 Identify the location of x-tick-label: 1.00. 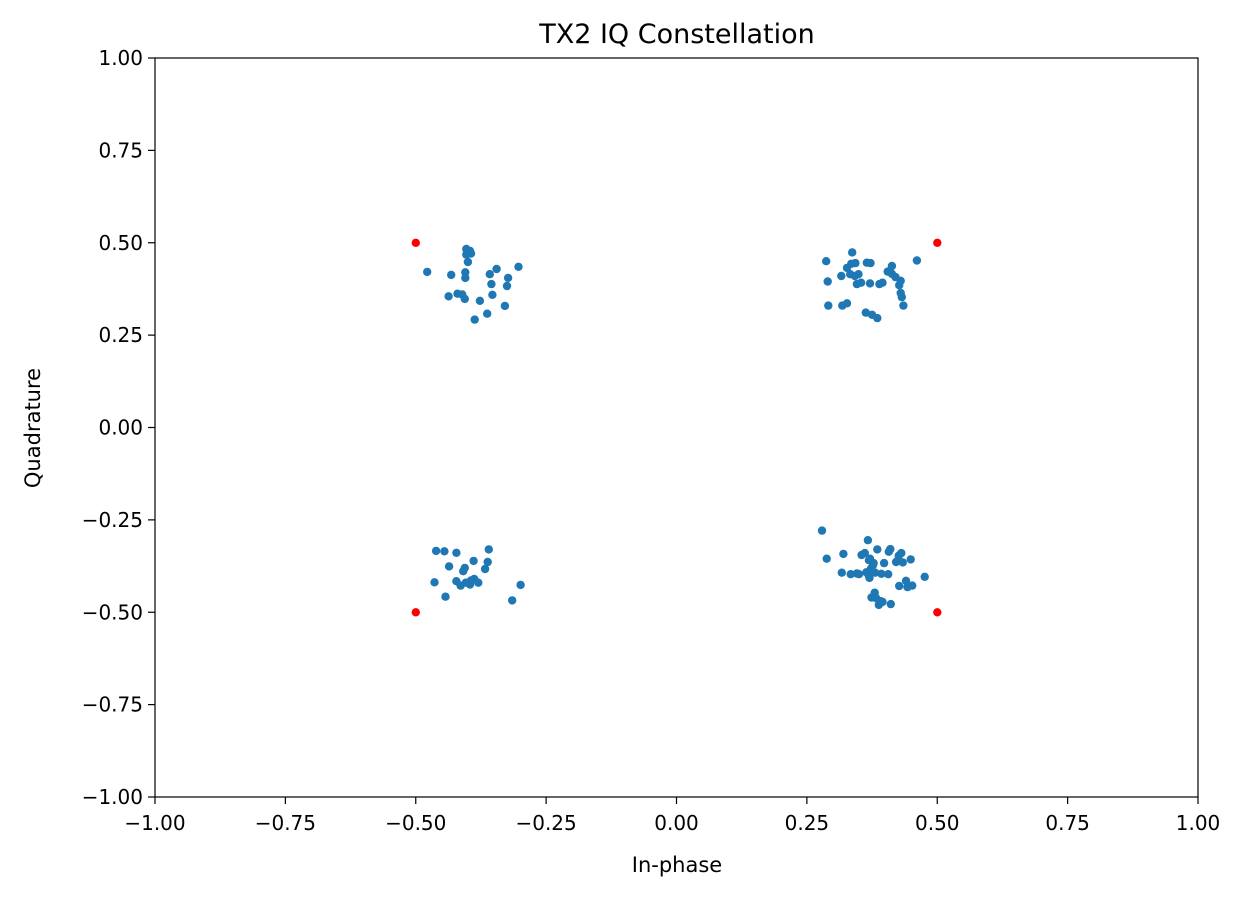
(1198, 823).